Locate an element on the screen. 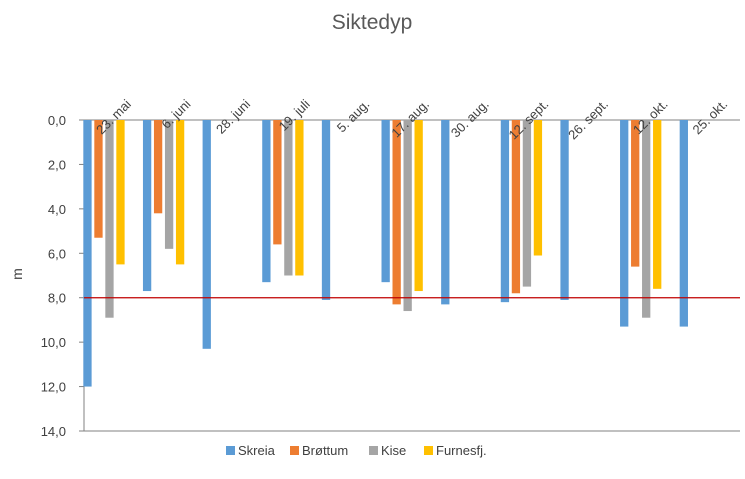 The height and width of the screenshot is (479, 745). y-tick-label: 10,0 is located at coordinates (53, 342).